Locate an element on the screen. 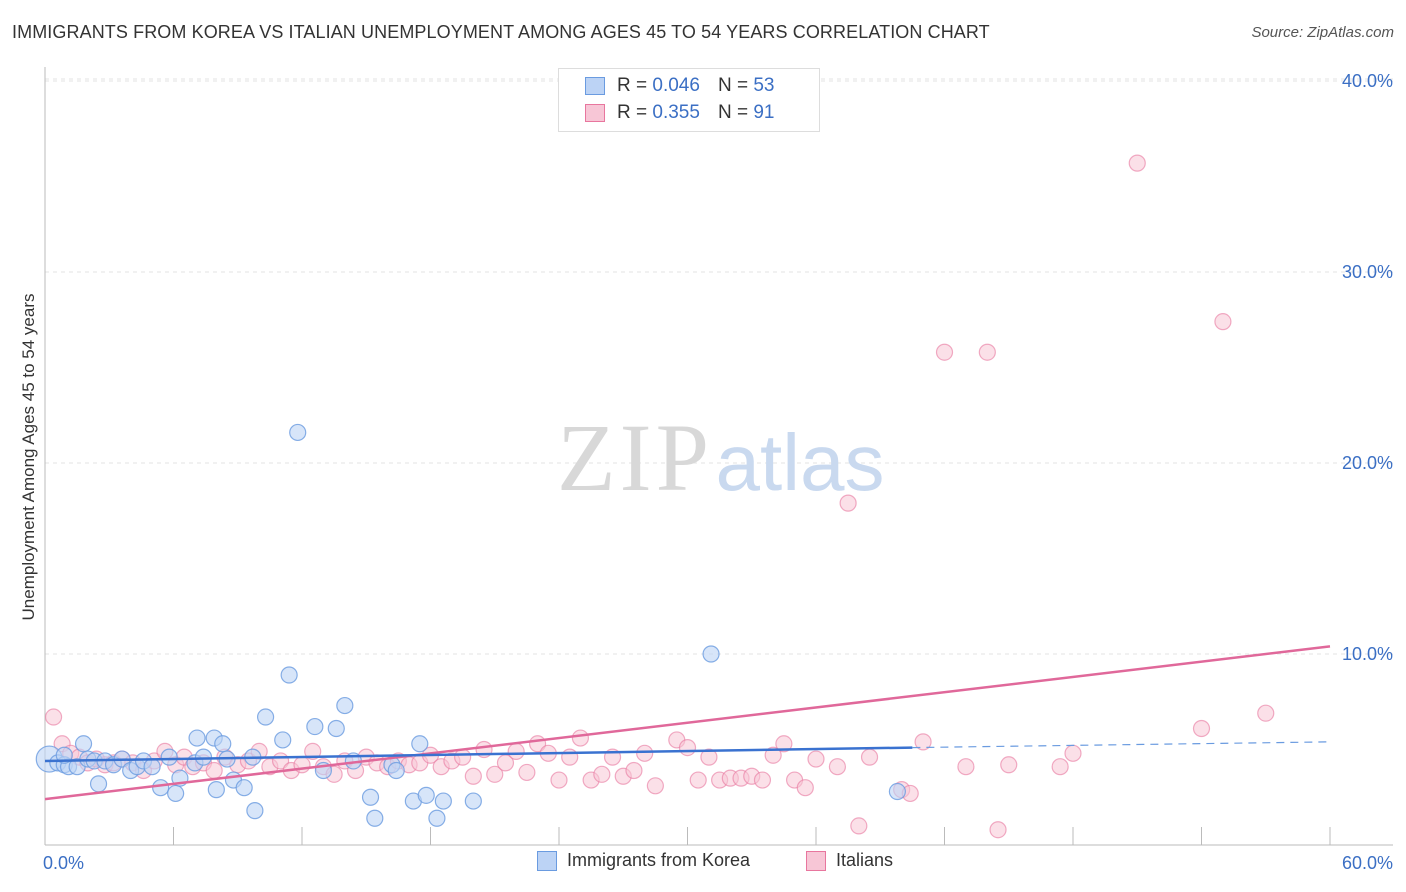 Image resolution: width=1406 pixels, height=892 pixels. bottom-legend-label-italians: Italians is located at coordinates (865, 860).